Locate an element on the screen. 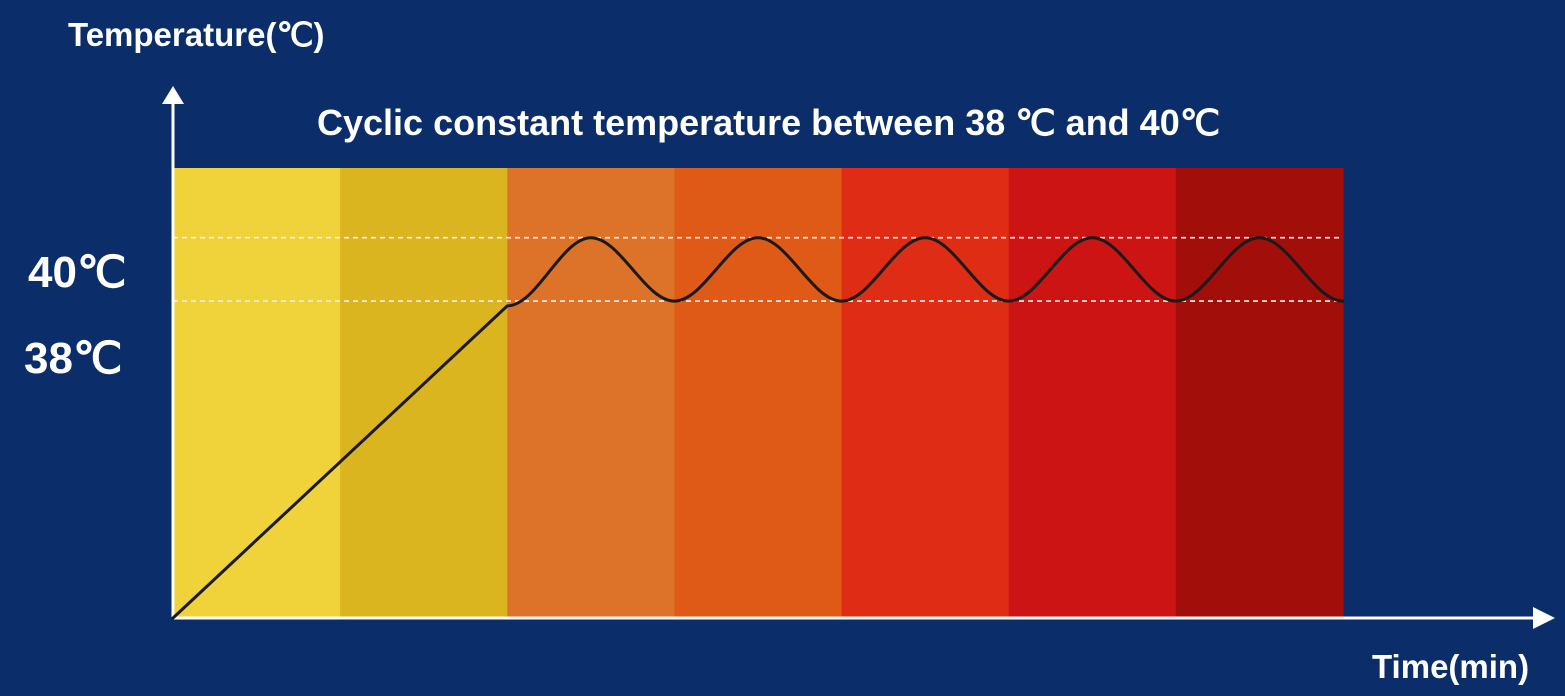 The height and width of the screenshot is (696, 1565). x-axis-label: Time(min) is located at coordinates (1450, 666).